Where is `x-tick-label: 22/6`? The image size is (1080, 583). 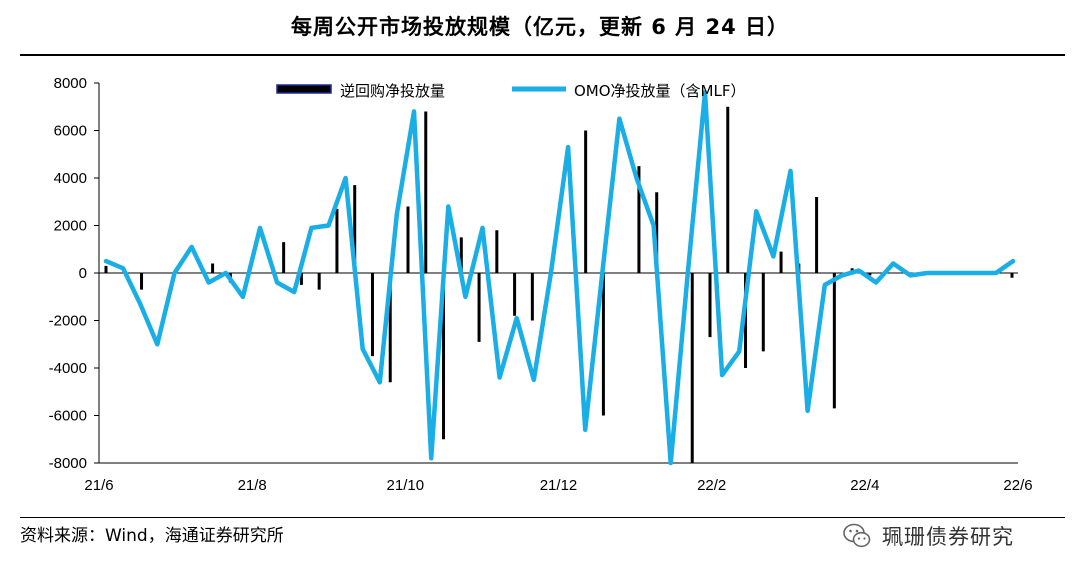
x-tick-label: 22/6 is located at coordinates (1017, 485).